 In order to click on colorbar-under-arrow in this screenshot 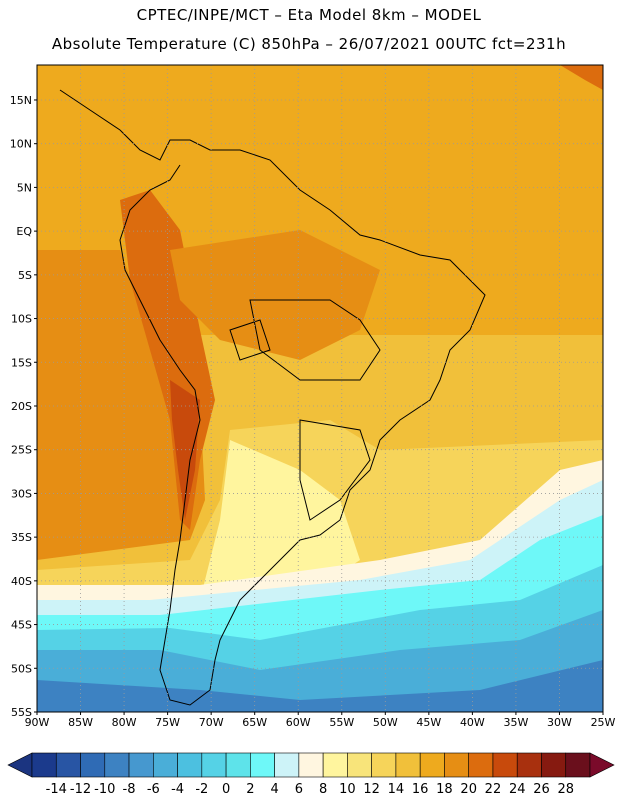, I will do `click(20, 765)`.